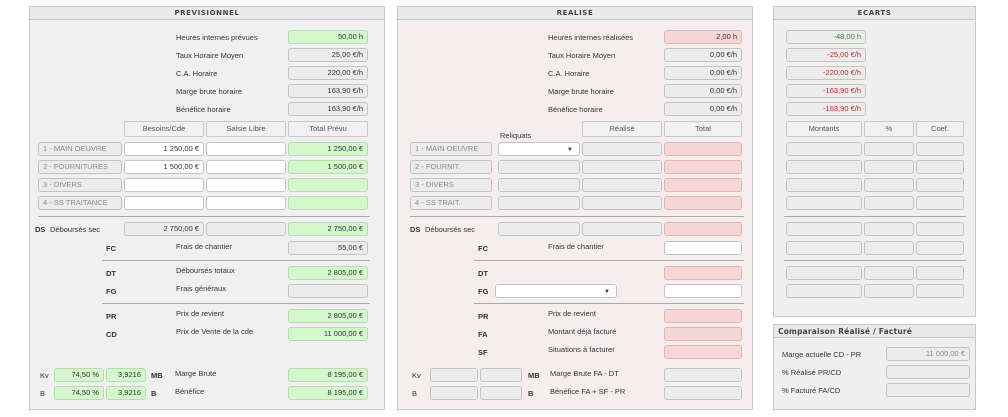 The width and height of the screenshot is (1008, 417). I want to click on label-ca: C.A. Horaire, so click(197, 73).